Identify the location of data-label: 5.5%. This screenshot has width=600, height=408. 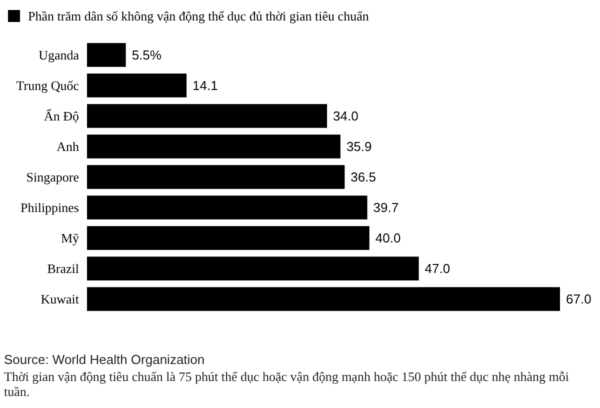
(147, 54).